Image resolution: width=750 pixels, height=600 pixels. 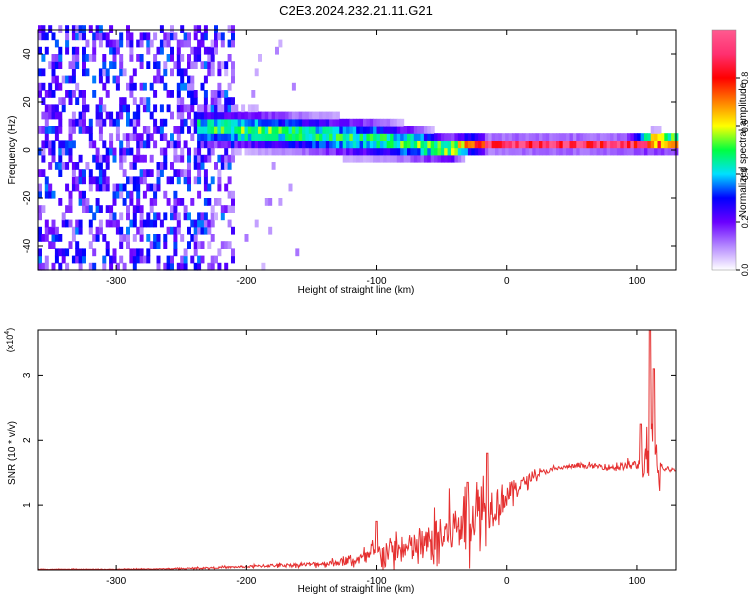 I want to click on spectrogram-ytick-label: 0, so click(x=27, y=150).